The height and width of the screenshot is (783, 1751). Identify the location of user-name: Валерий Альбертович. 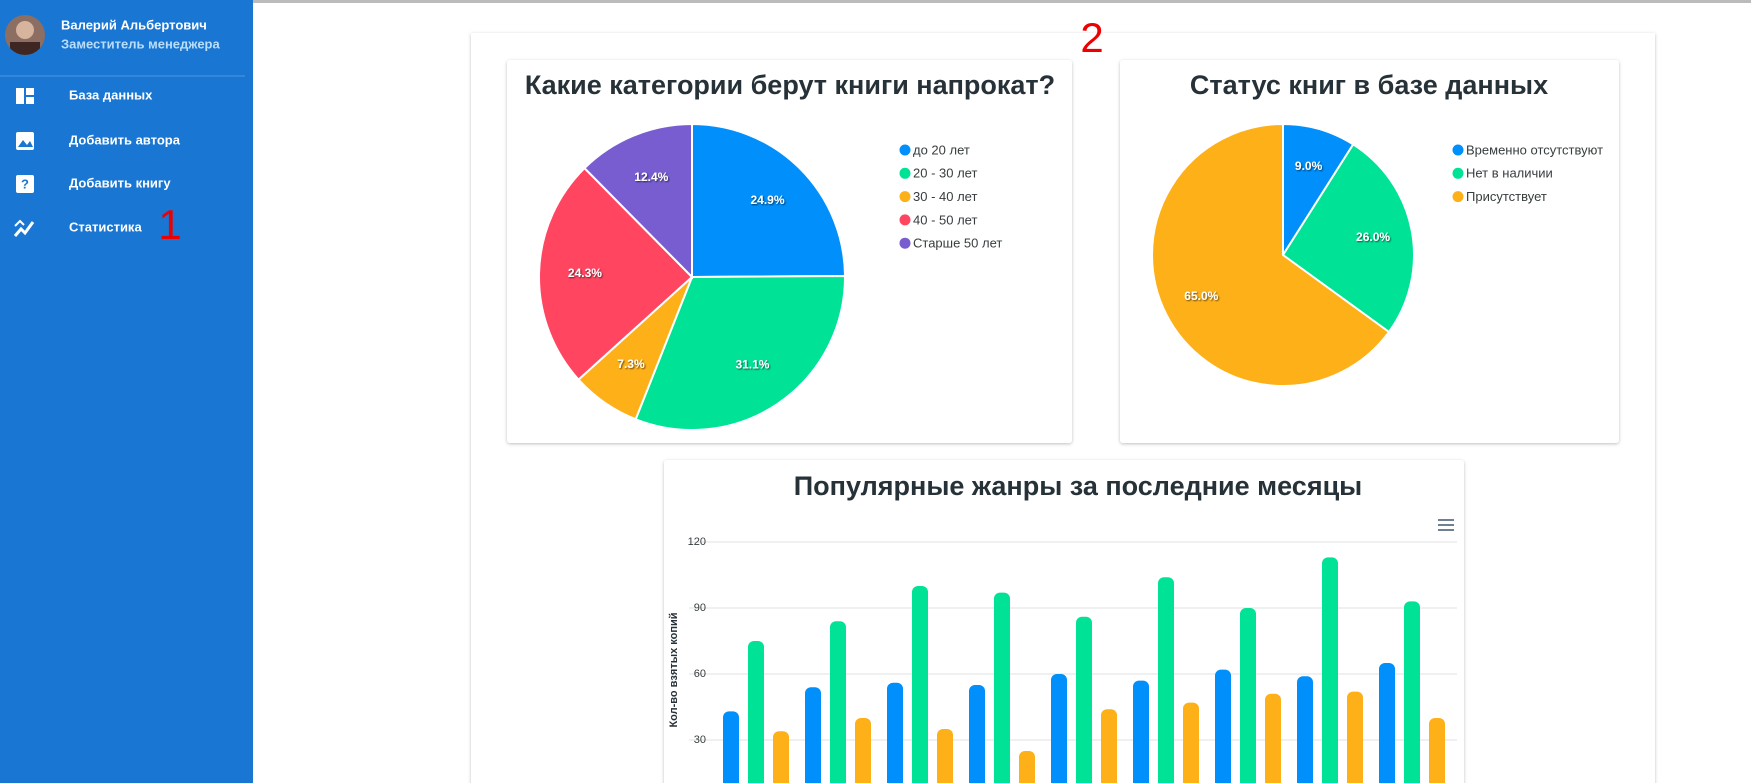
(134, 24).